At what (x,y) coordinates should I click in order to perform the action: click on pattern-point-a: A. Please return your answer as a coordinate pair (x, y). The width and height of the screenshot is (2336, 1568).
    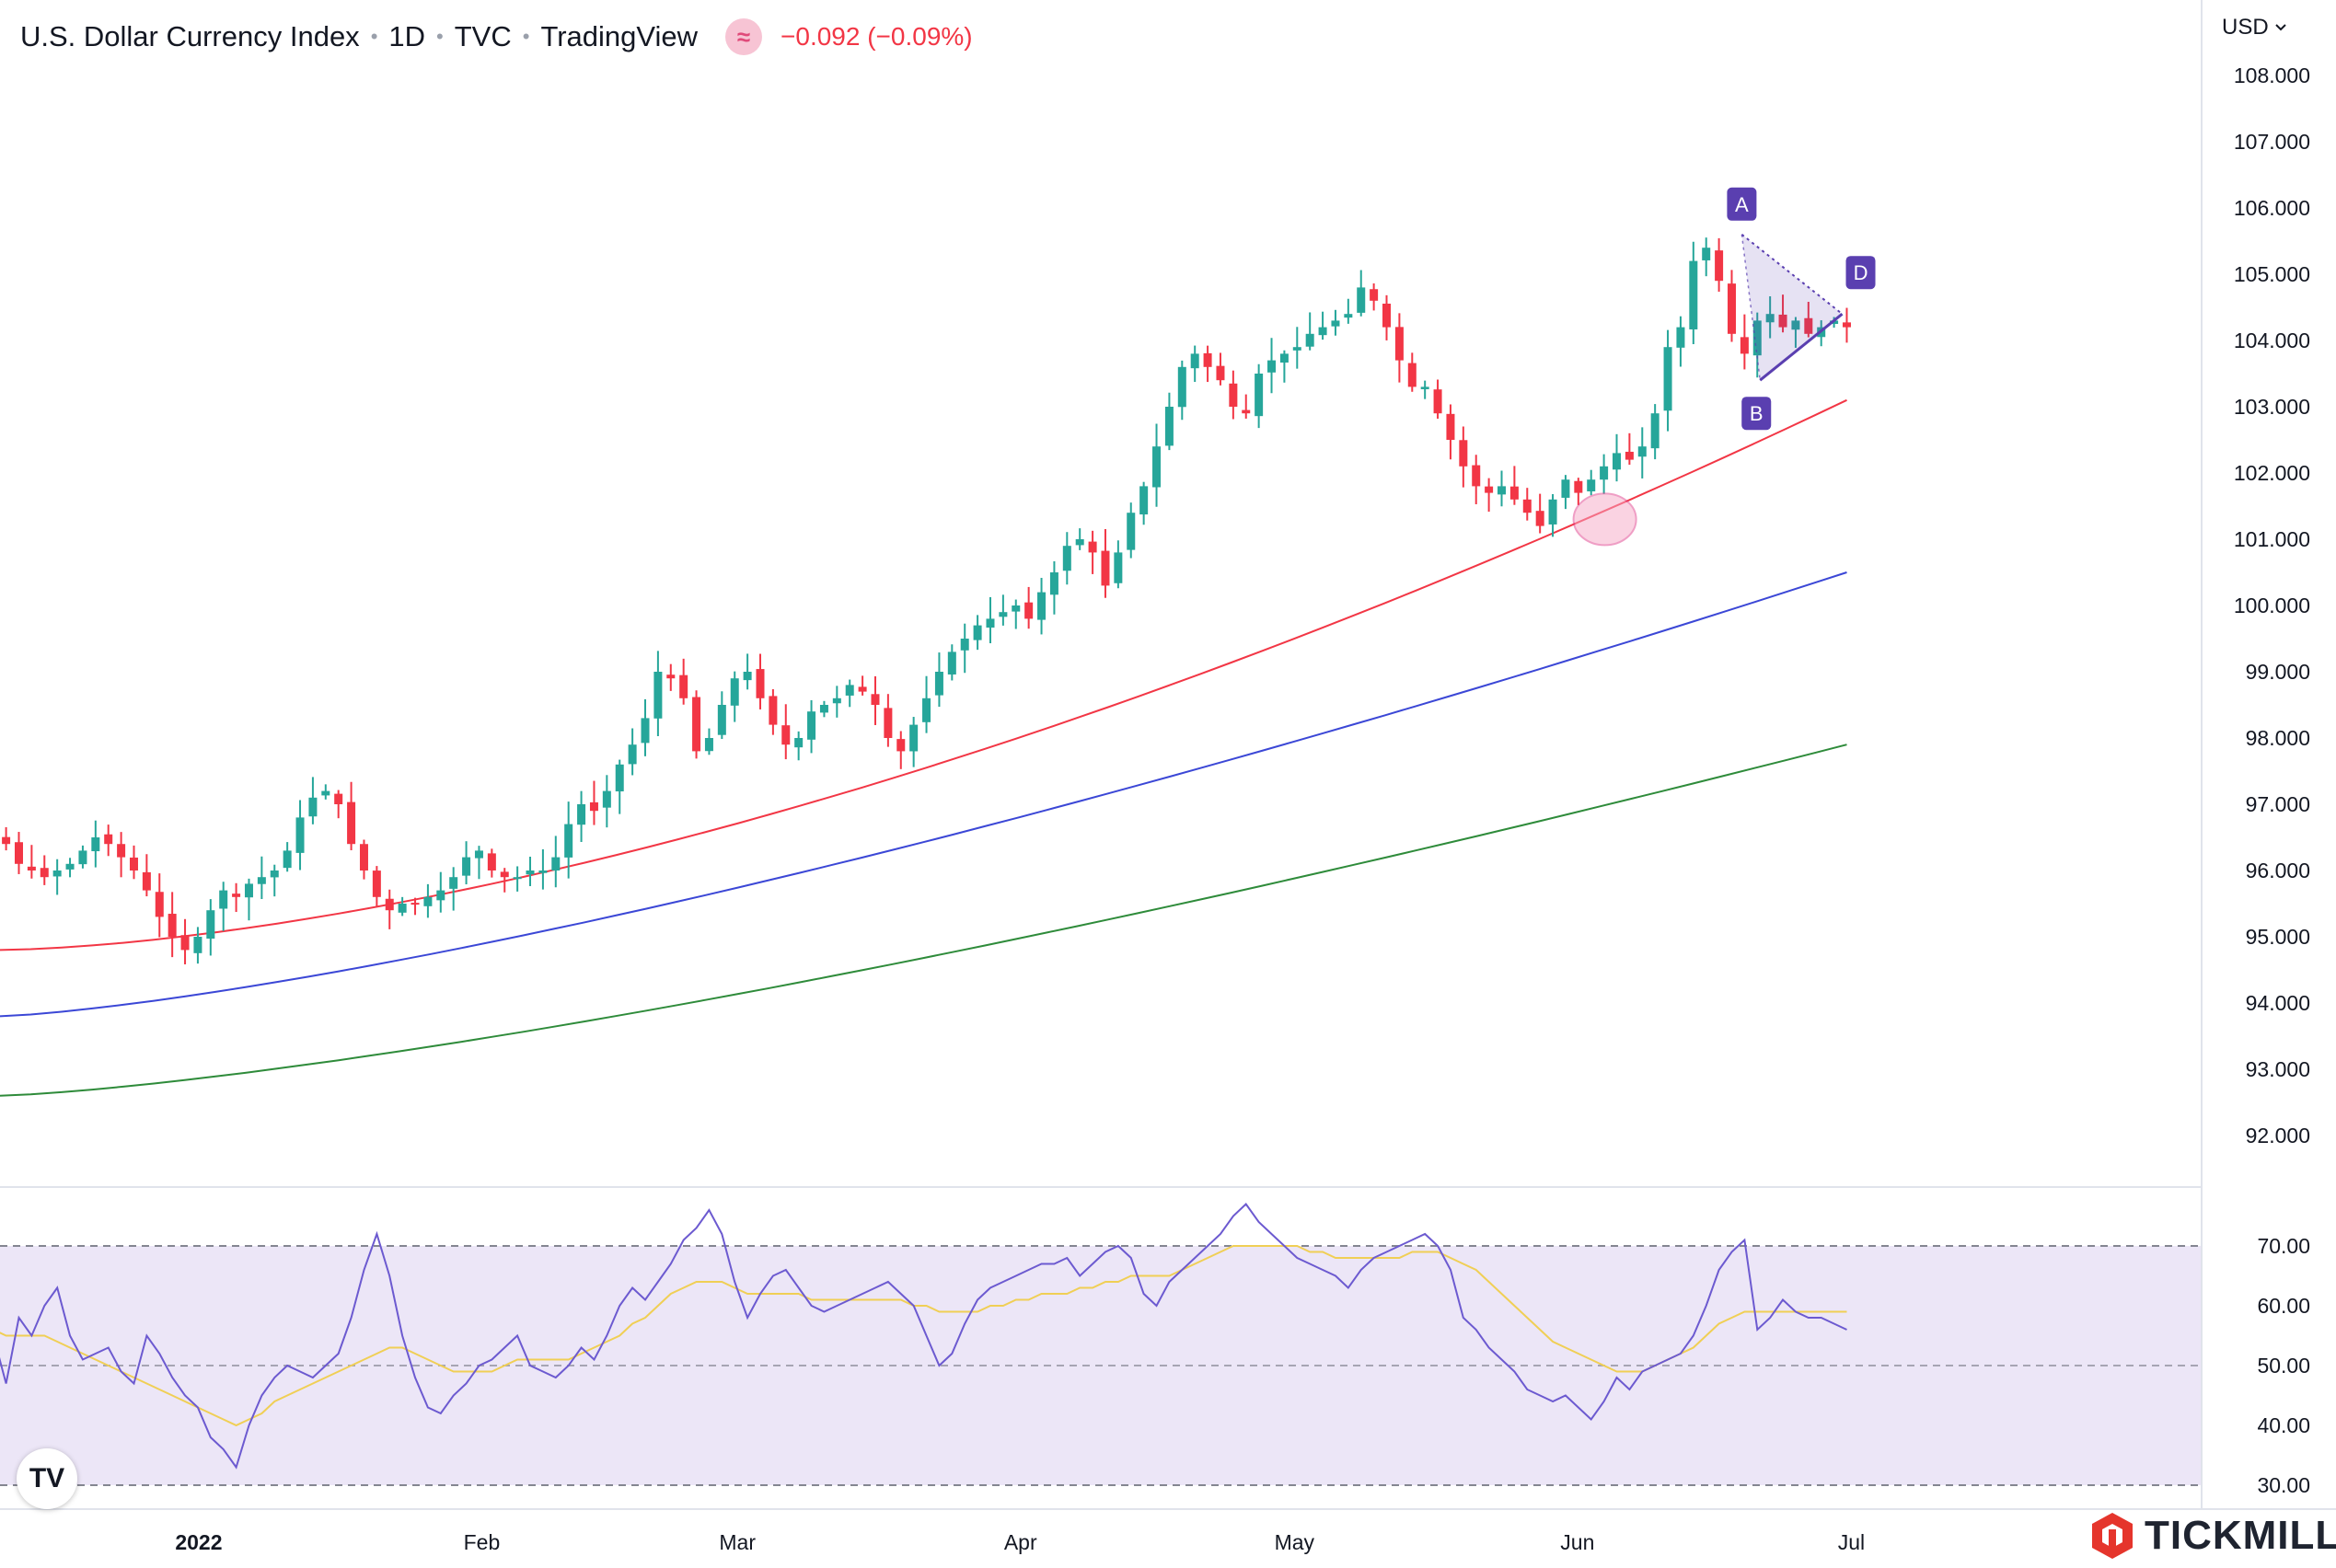
    Looking at the image, I should click on (1742, 204).